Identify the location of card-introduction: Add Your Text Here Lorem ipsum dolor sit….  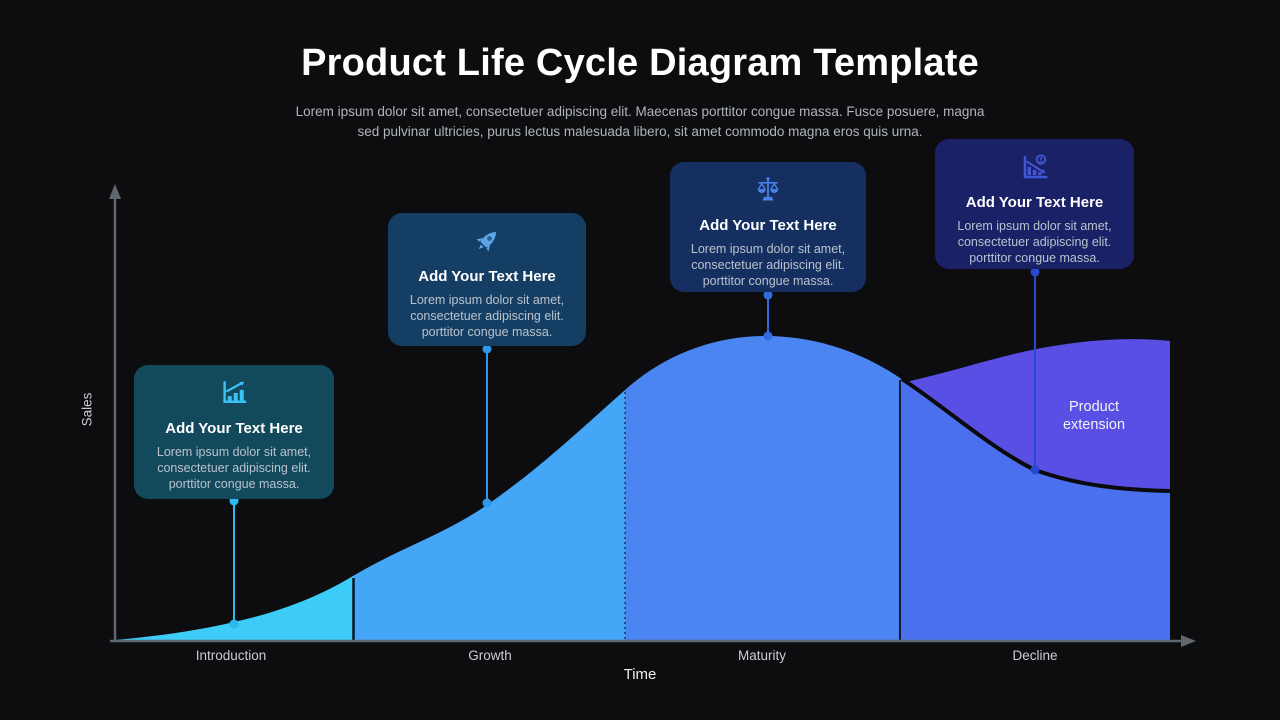
(234, 432).